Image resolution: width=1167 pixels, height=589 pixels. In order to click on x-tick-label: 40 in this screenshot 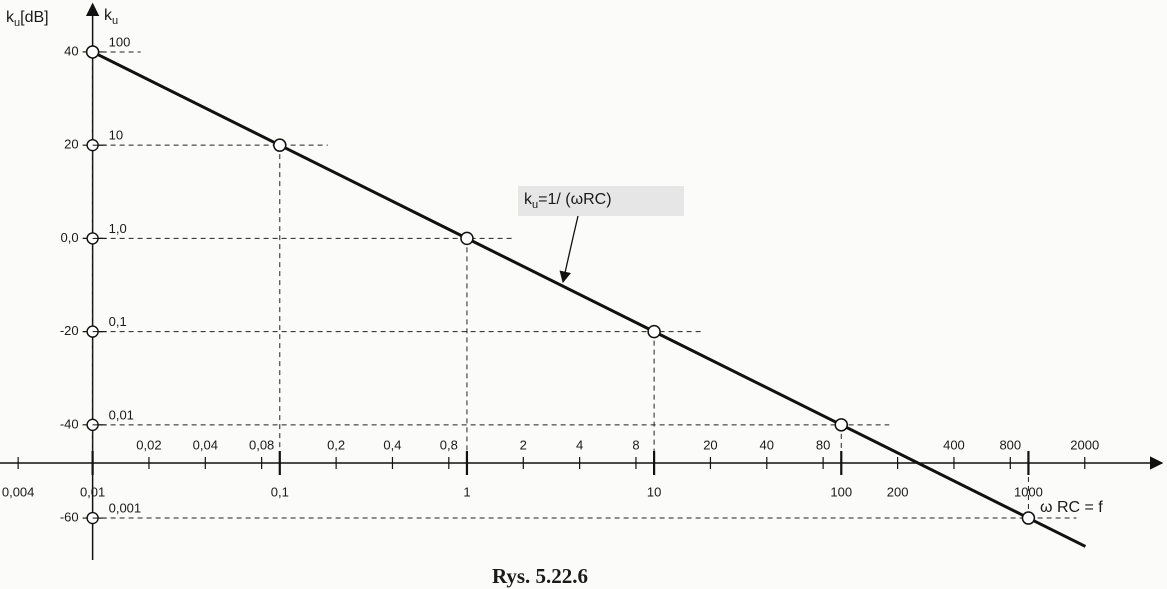, I will do `click(767, 444)`.